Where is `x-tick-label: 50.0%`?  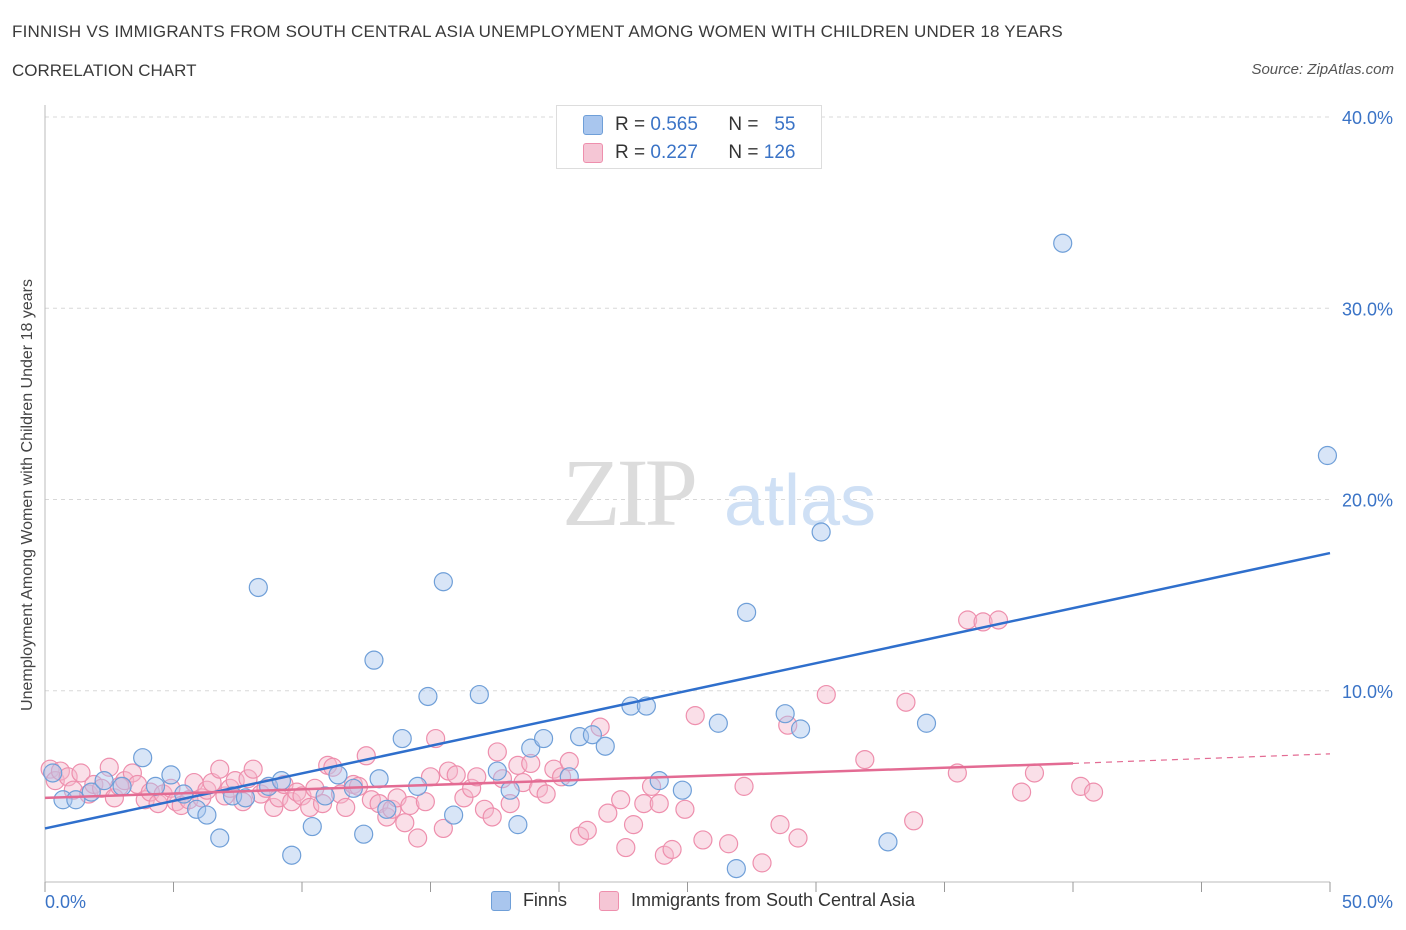 x-tick-label: 50.0% is located at coordinates (1367, 902).